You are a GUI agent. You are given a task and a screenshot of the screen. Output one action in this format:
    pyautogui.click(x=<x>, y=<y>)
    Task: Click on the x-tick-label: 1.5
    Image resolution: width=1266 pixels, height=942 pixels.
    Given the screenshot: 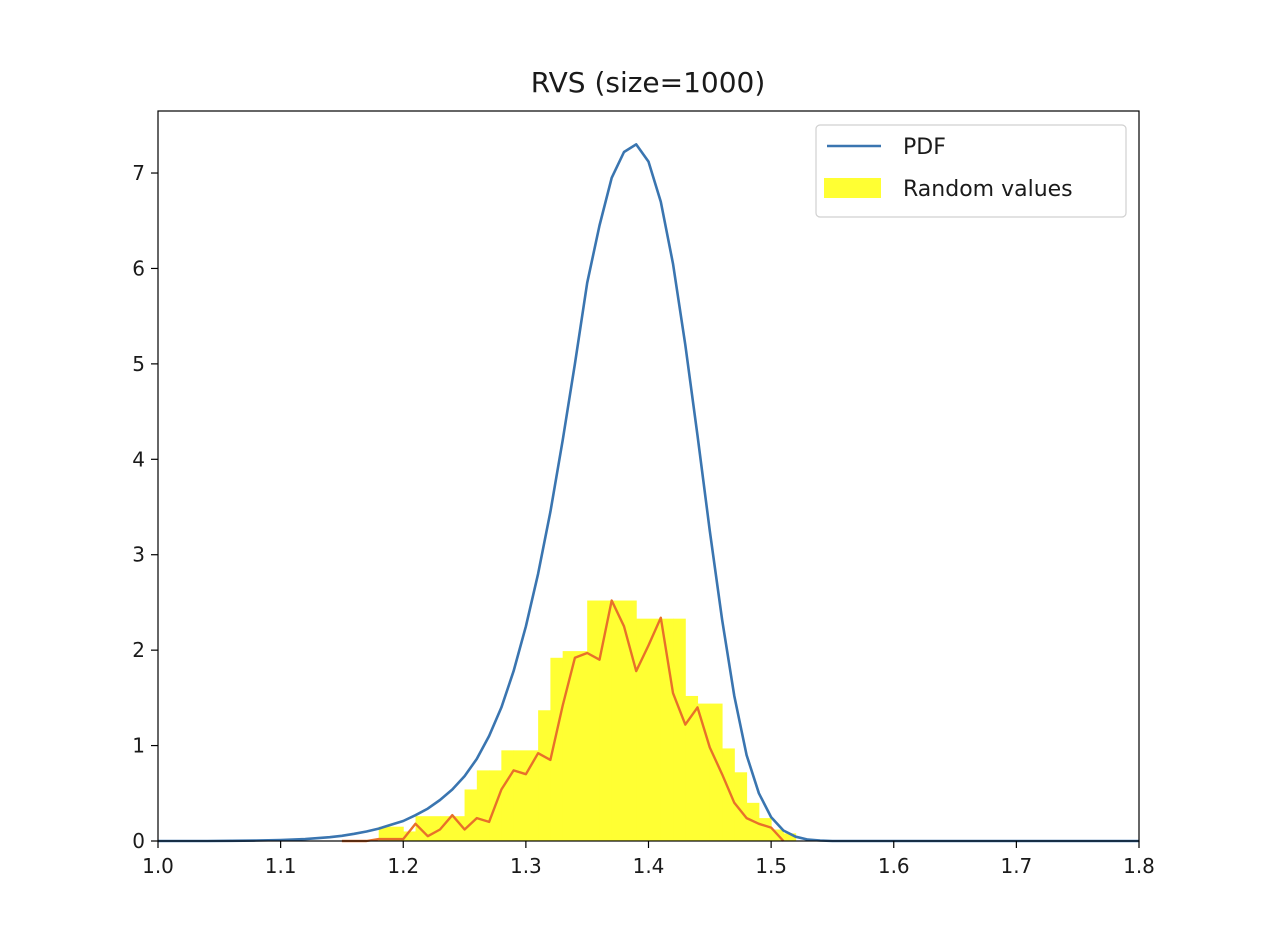 What is the action you would take?
    pyautogui.click(x=771, y=866)
    